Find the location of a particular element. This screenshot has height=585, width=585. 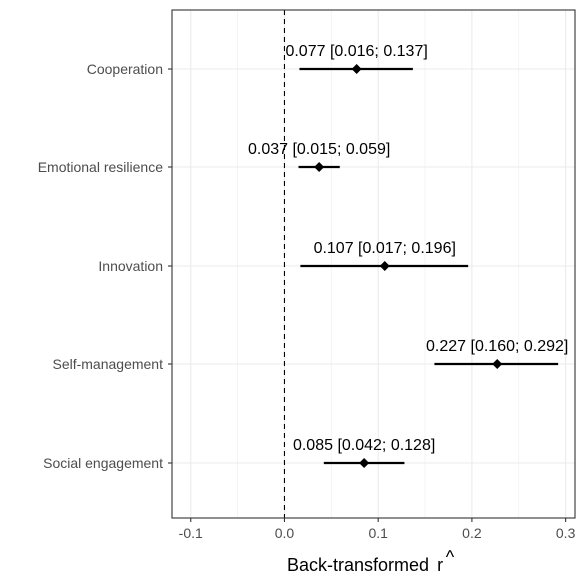

x-tick-label: 0.1 is located at coordinates (378, 533).